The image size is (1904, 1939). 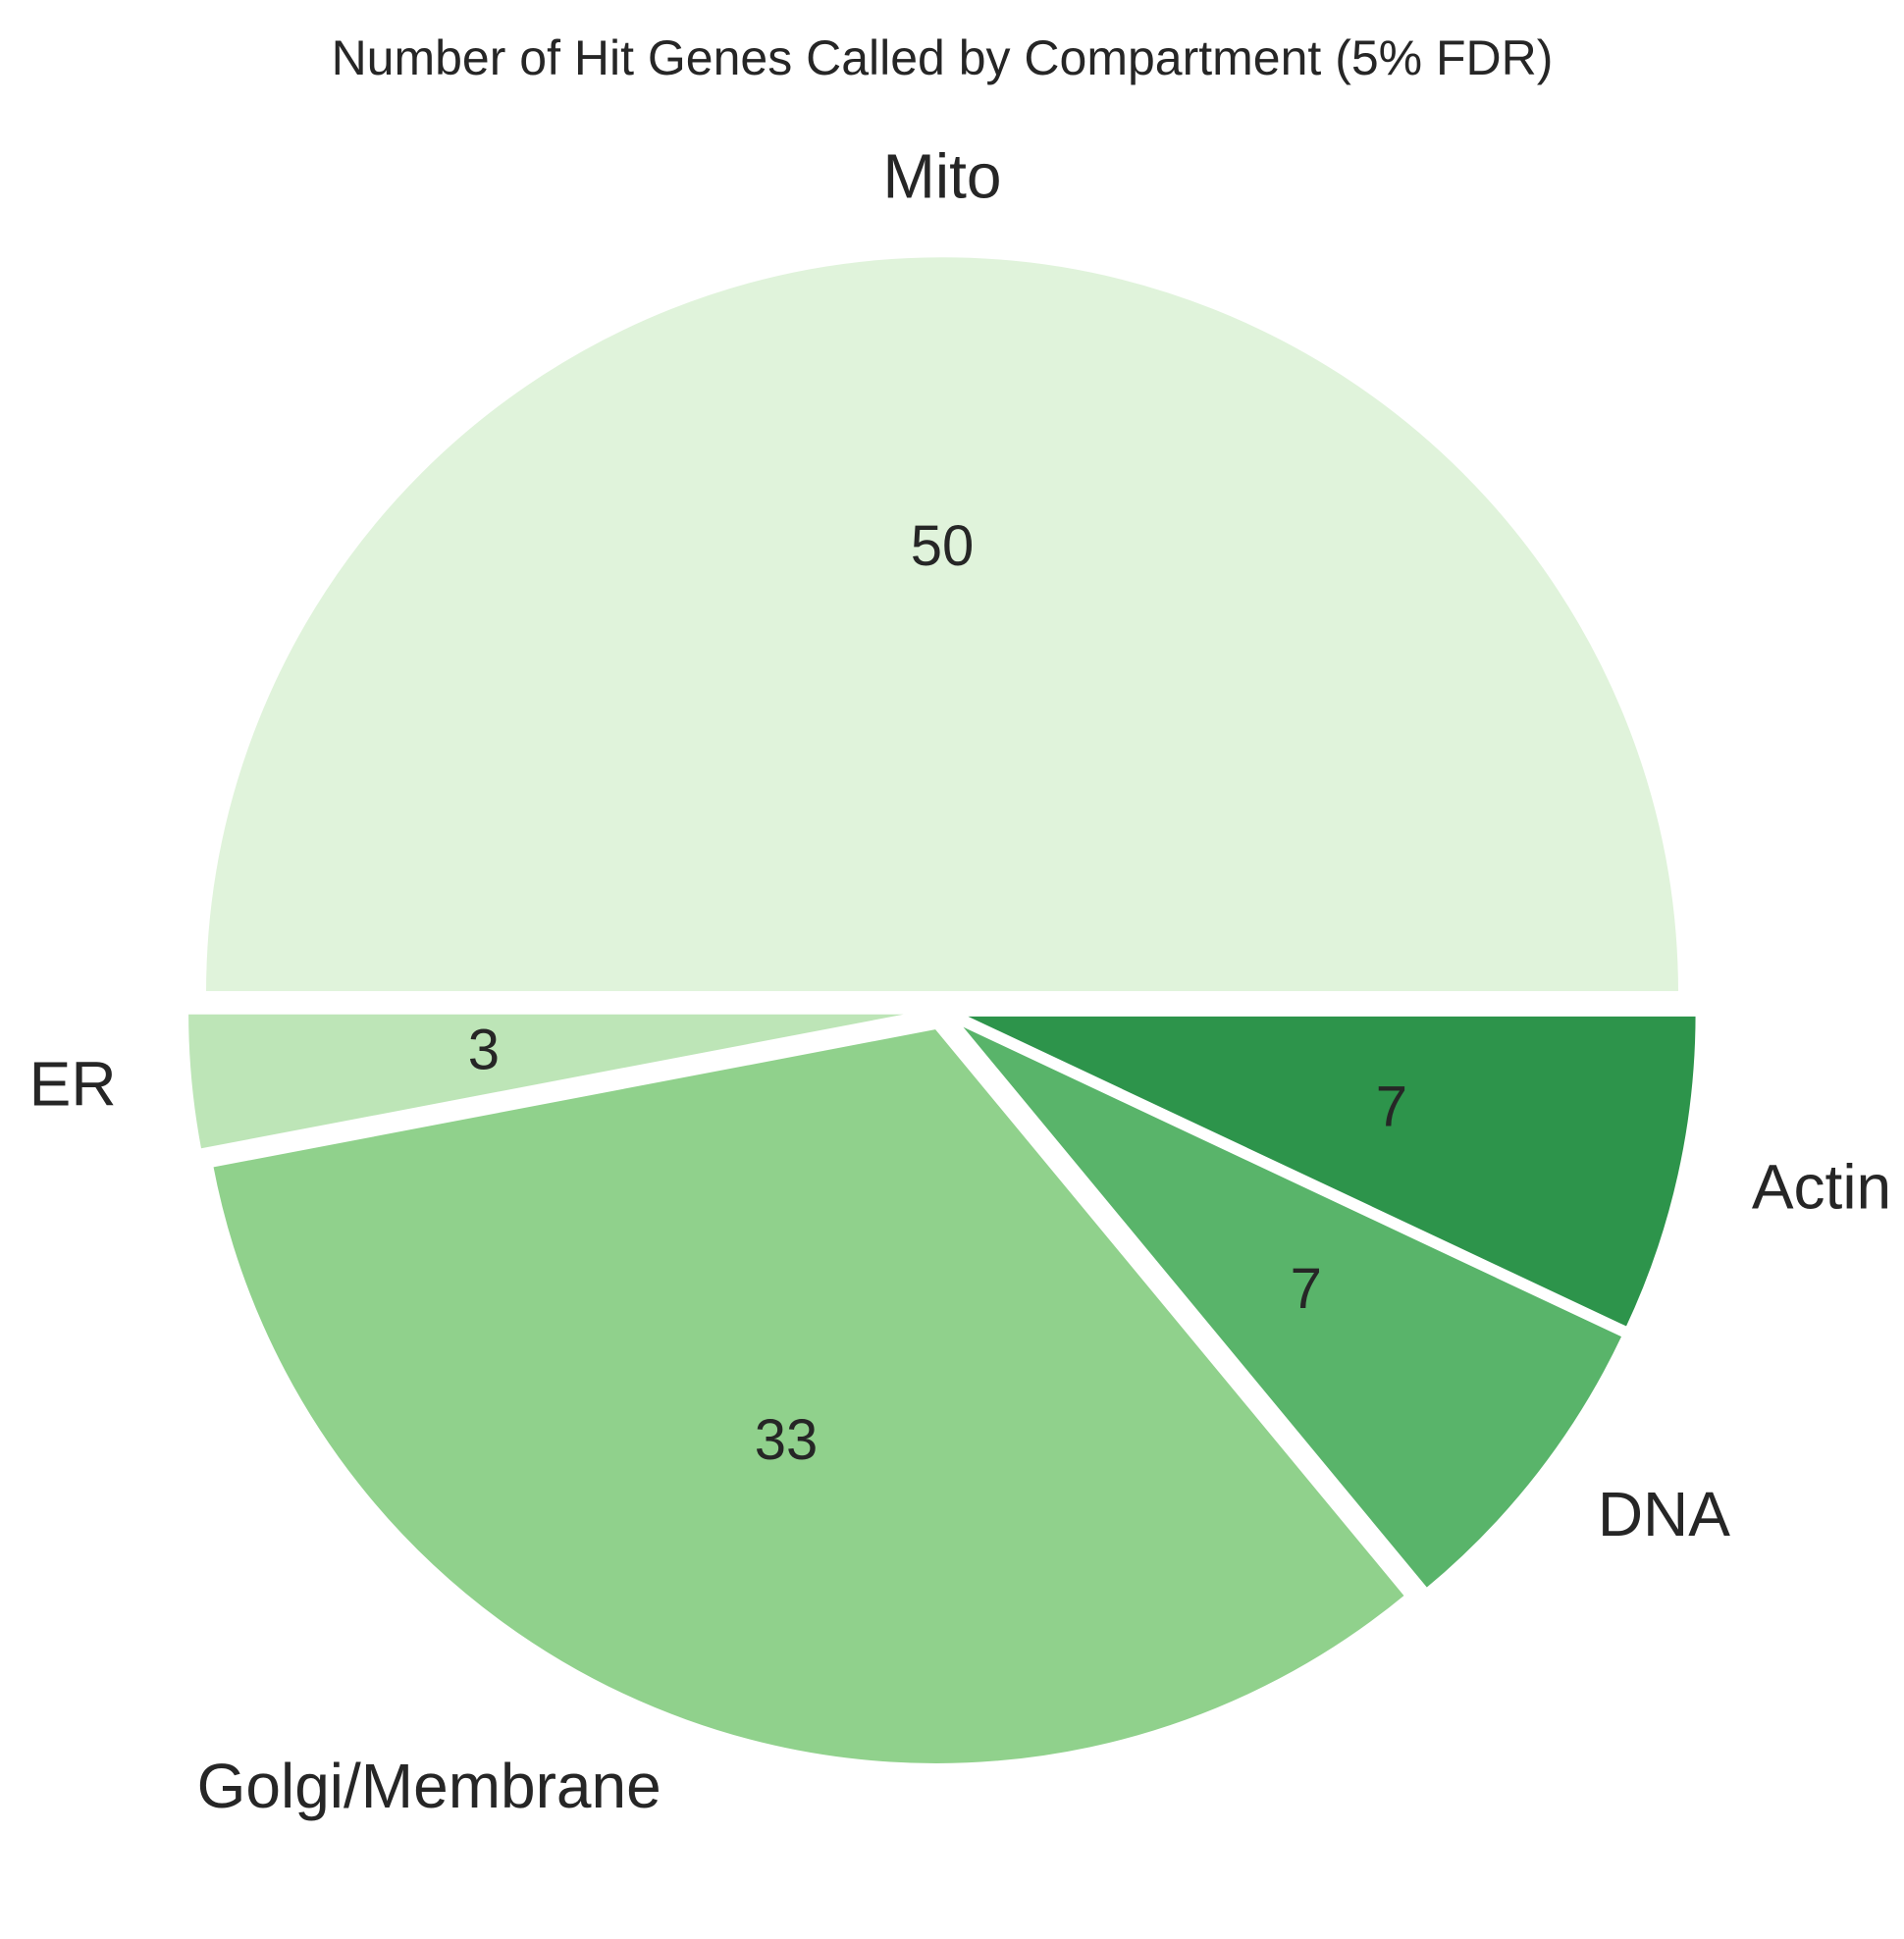 I want to click on slice-value-er: 3, so click(x=484, y=1049).